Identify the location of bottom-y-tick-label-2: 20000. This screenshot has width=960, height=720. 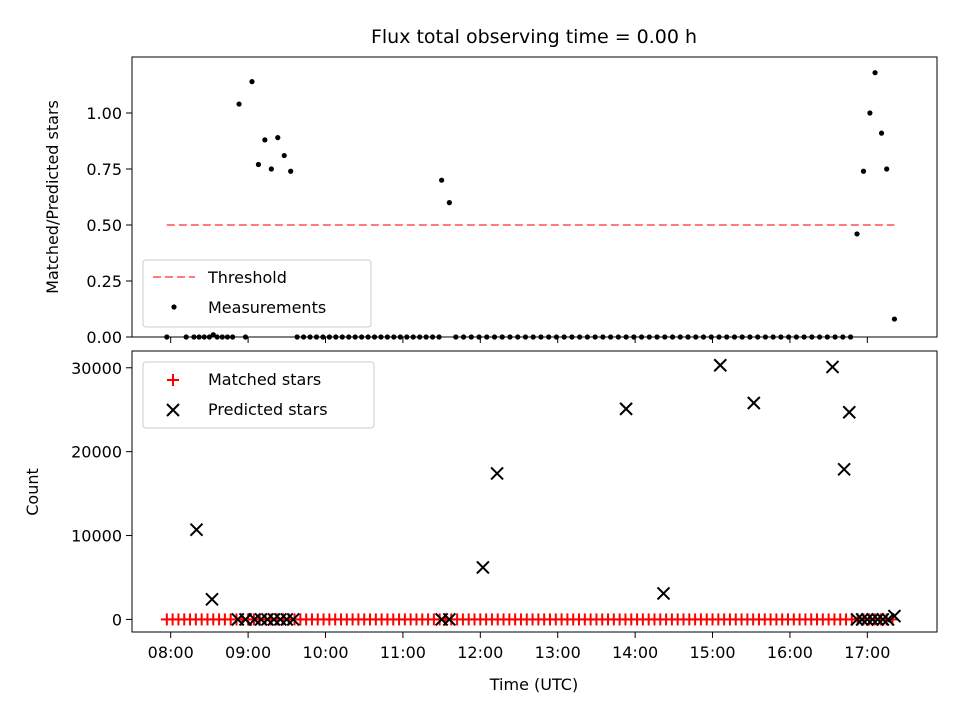
(96, 452).